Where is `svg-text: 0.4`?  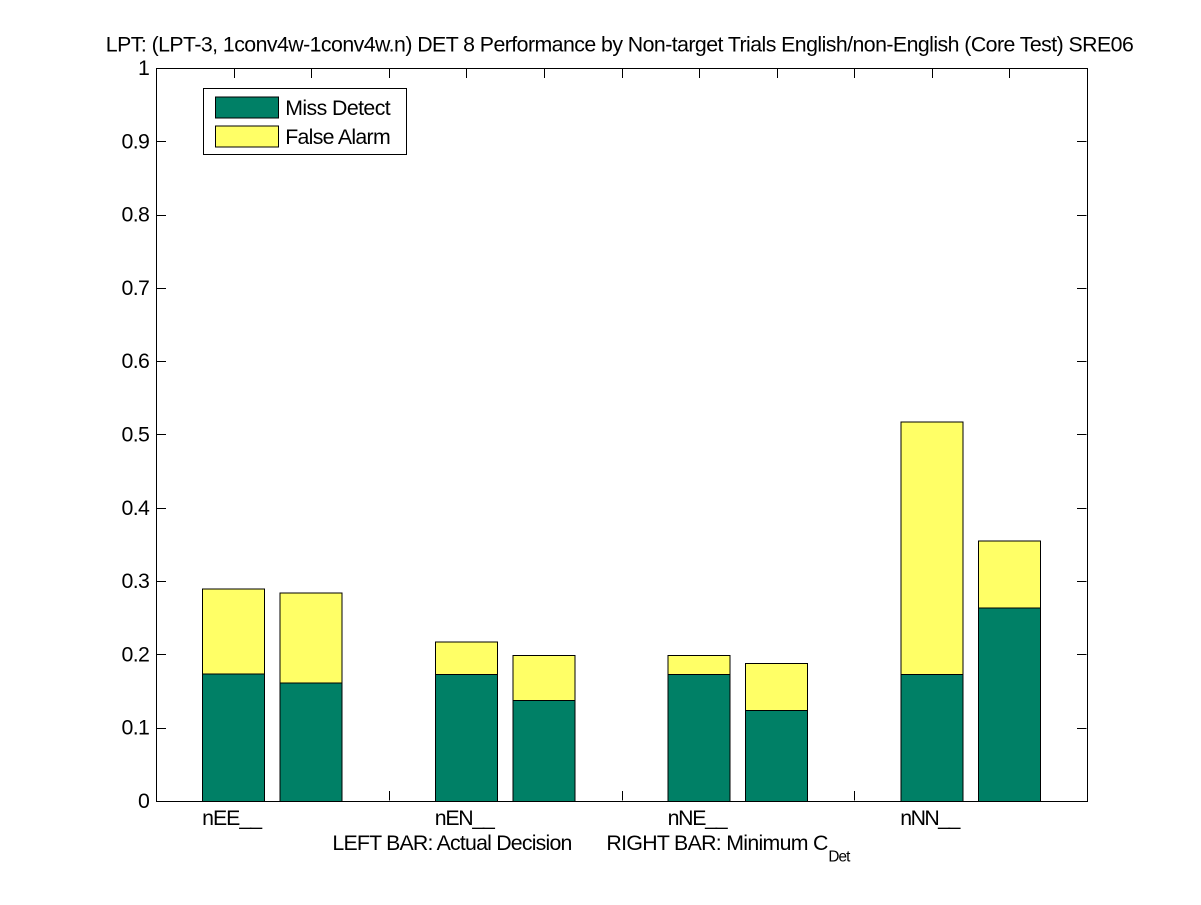
svg-text: 0.4 is located at coordinates (136, 508).